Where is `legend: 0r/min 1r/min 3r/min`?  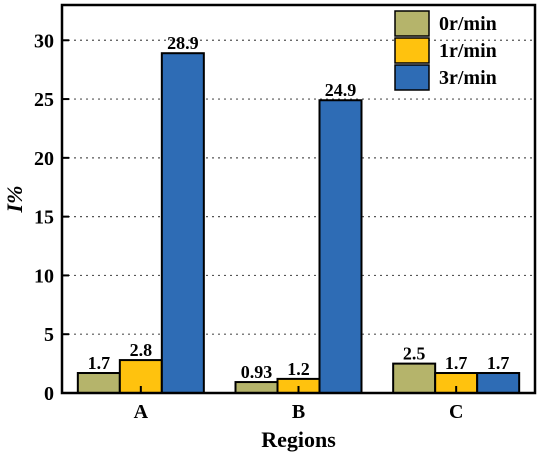 legend: 0r/min 1r/min 3r/min is located at coordinates (445, 50).